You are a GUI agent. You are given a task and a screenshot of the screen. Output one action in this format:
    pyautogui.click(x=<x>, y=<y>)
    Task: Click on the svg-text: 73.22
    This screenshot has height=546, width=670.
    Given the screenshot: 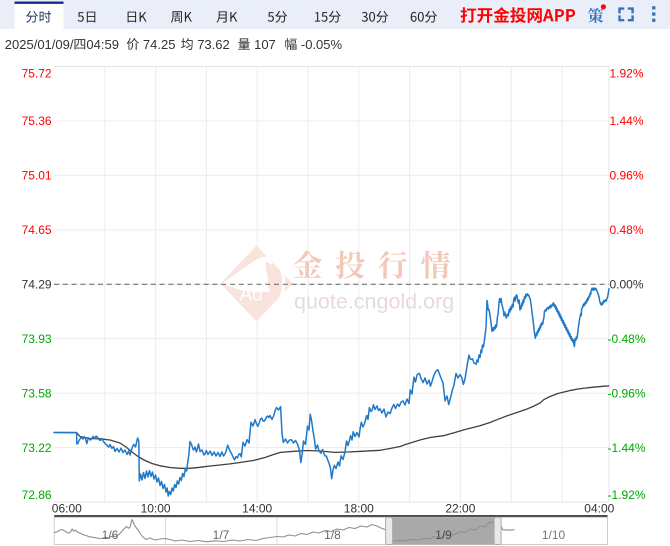 What is the action you would take?
    pyautogui.click(x=37, y=448)
    